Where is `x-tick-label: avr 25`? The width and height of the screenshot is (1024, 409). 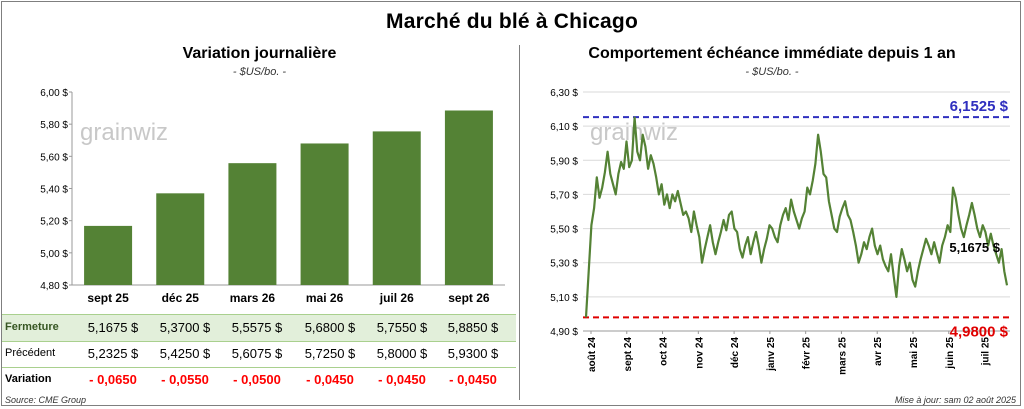 x-tick-label: avr 25 is located at coordinates (878, 351).